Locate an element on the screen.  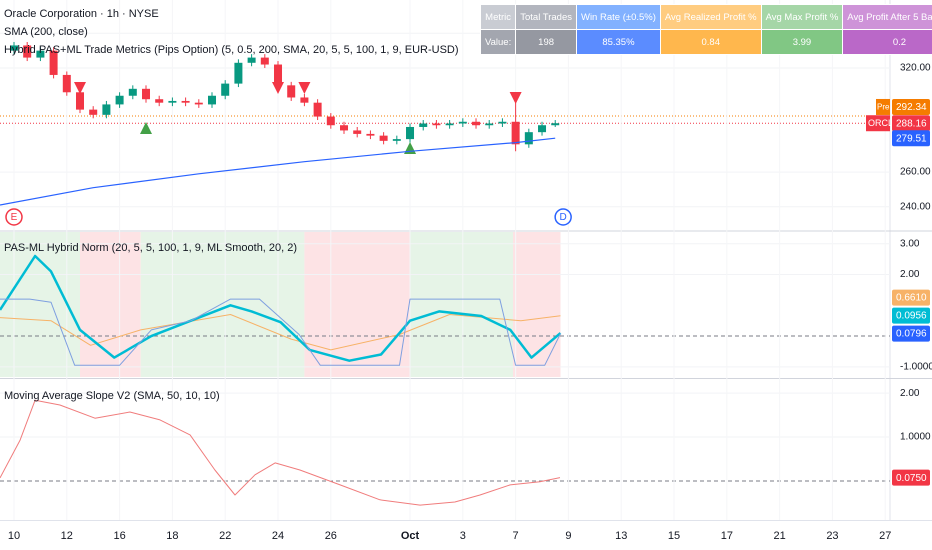
pre-box is located at coordinates (883, 106).